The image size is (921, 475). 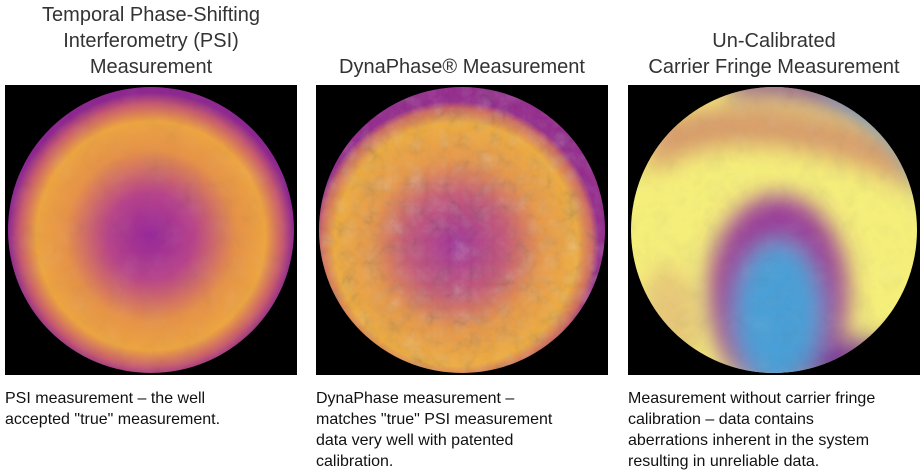 I want to click on caption-line: Measurement without carrier fringe, so click(x=752, y=398).